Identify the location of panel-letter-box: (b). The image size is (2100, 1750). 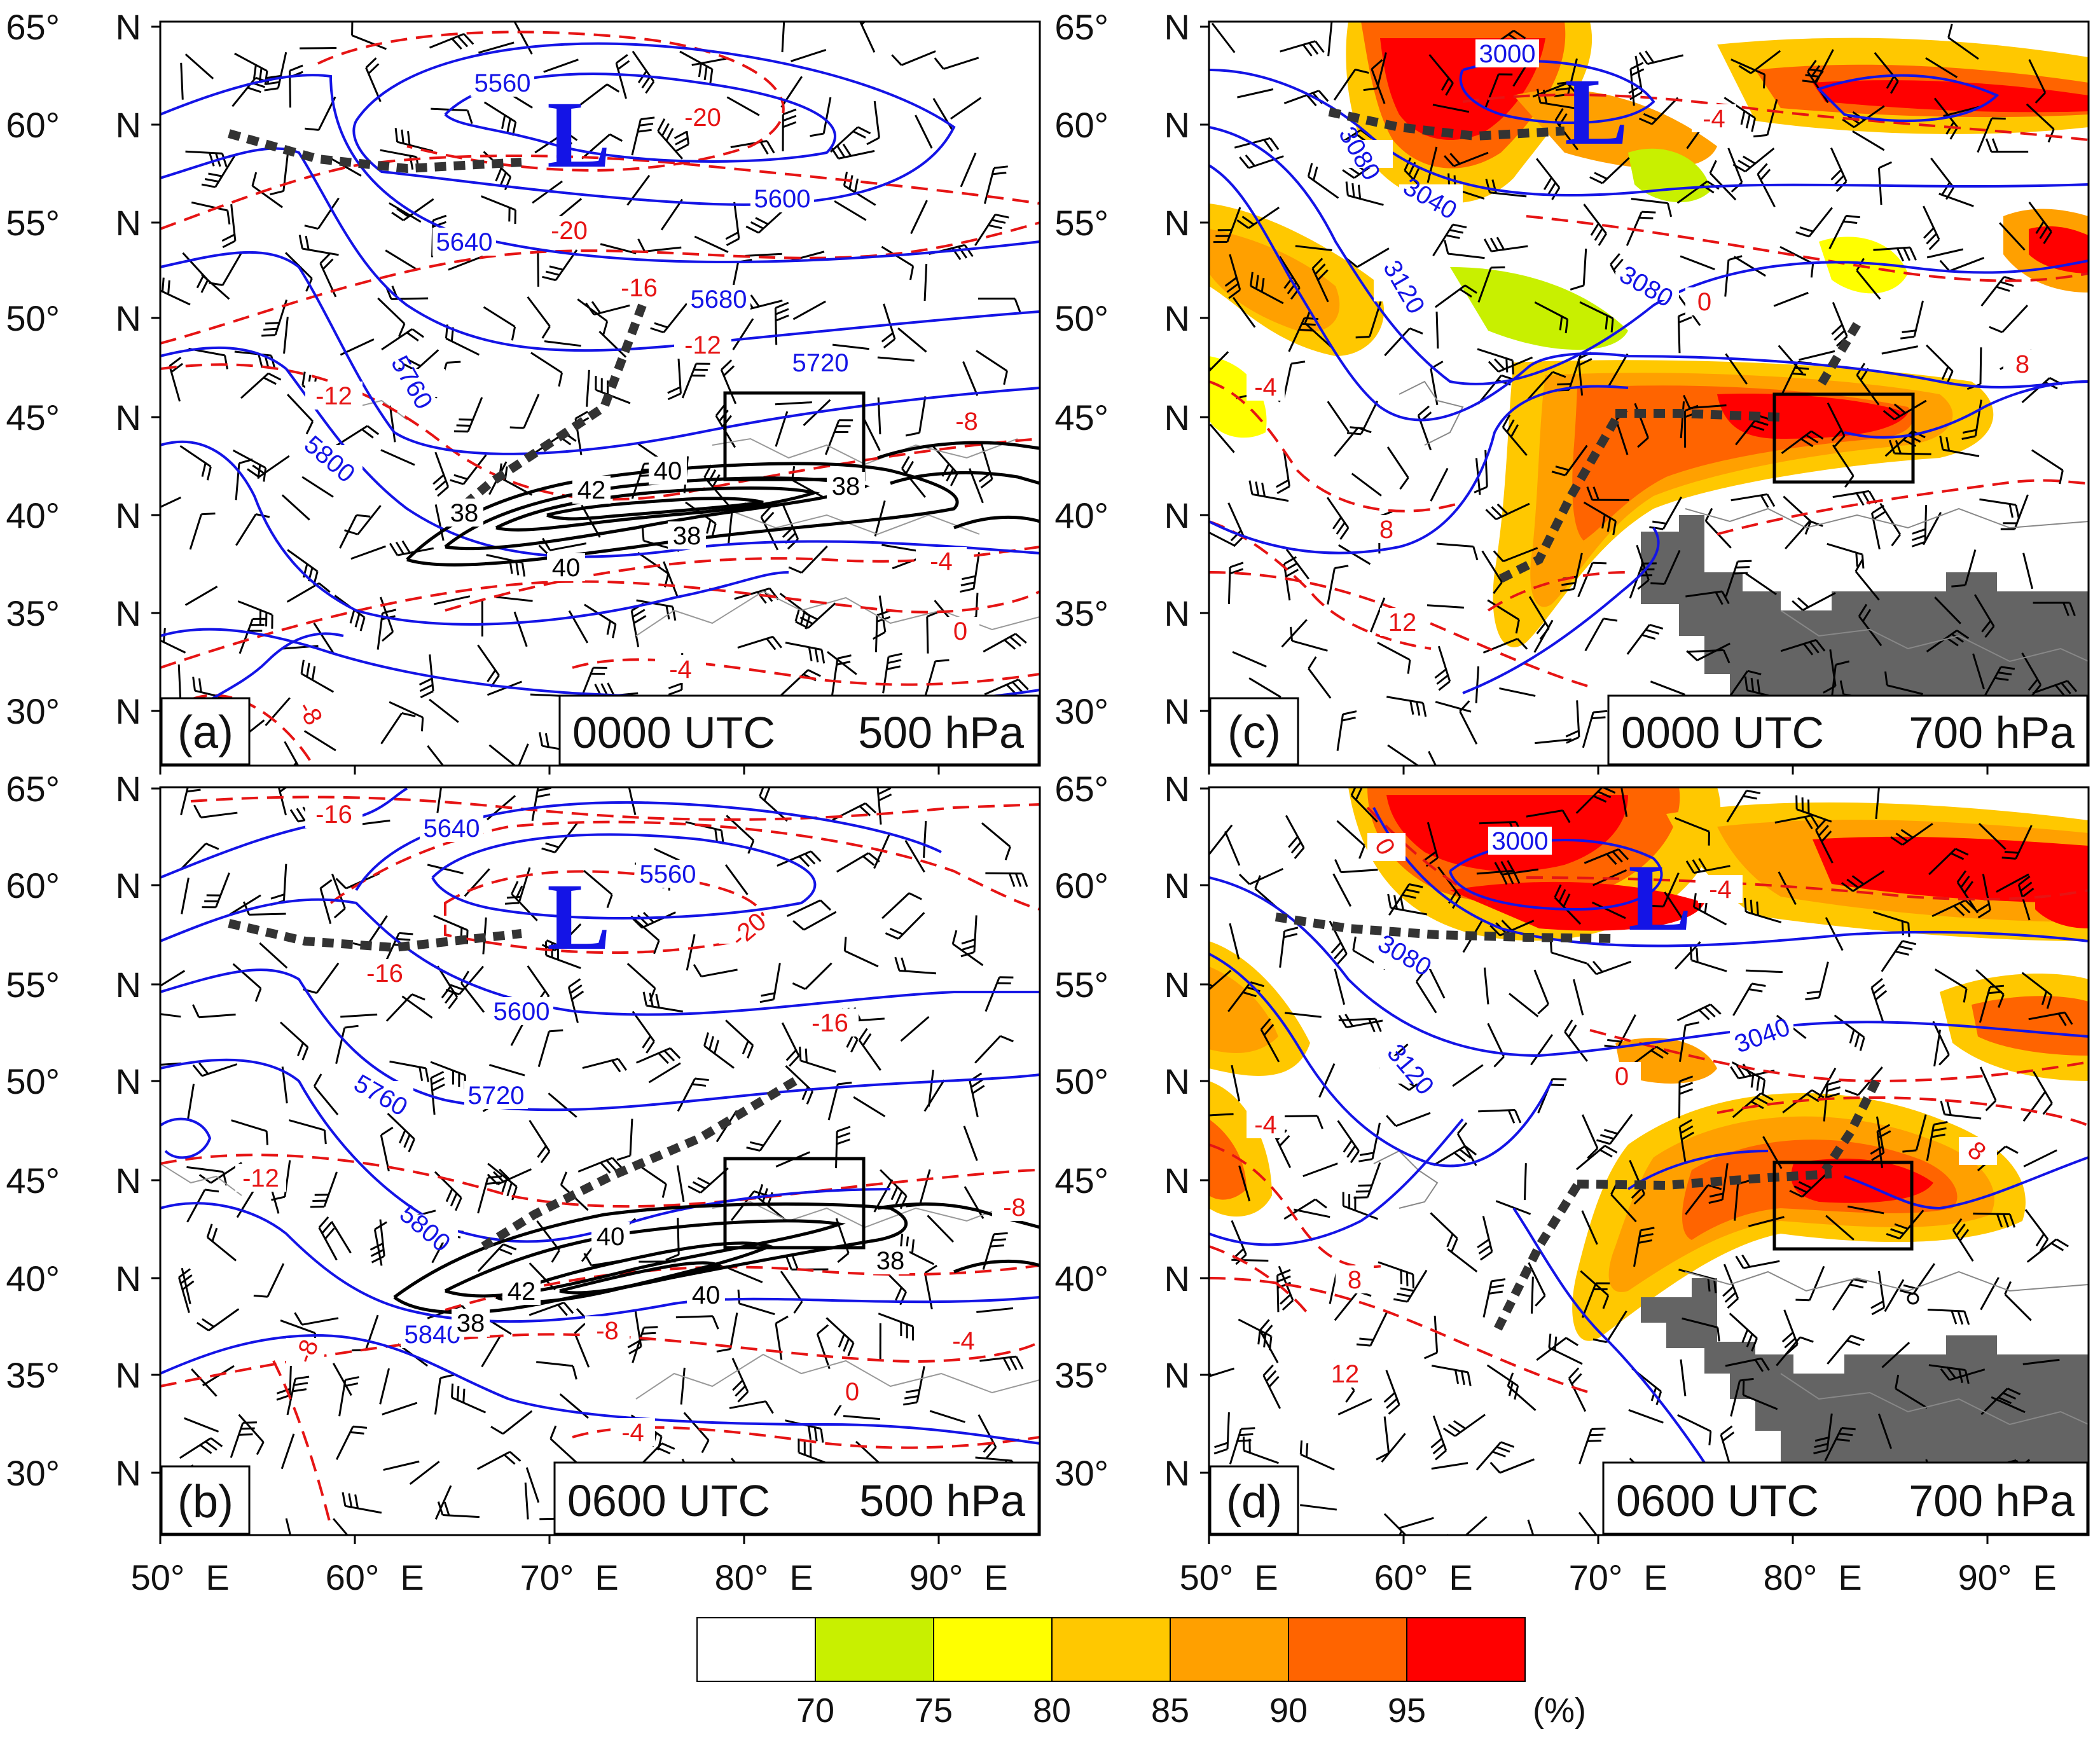
(205, 1500).